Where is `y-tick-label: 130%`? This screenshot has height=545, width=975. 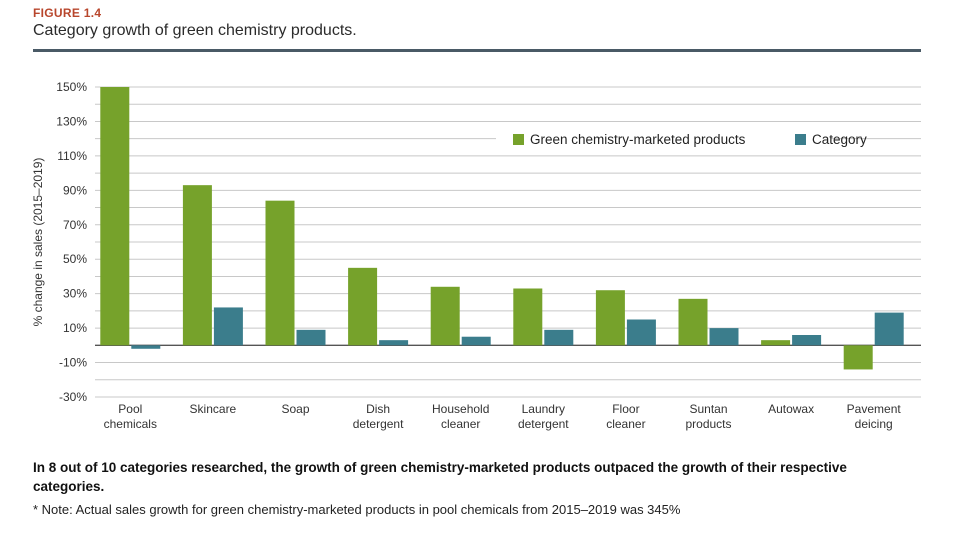
y-tick-label: 130% is located at coordinates (71, 121).